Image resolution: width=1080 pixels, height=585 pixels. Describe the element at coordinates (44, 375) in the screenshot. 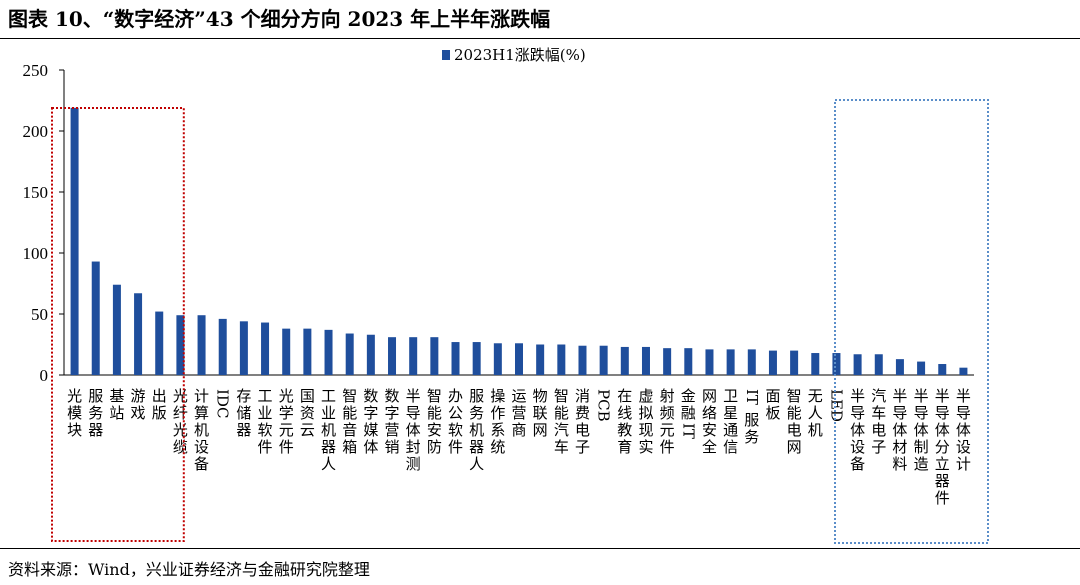

I see `y-tick-label: 0` at that location.